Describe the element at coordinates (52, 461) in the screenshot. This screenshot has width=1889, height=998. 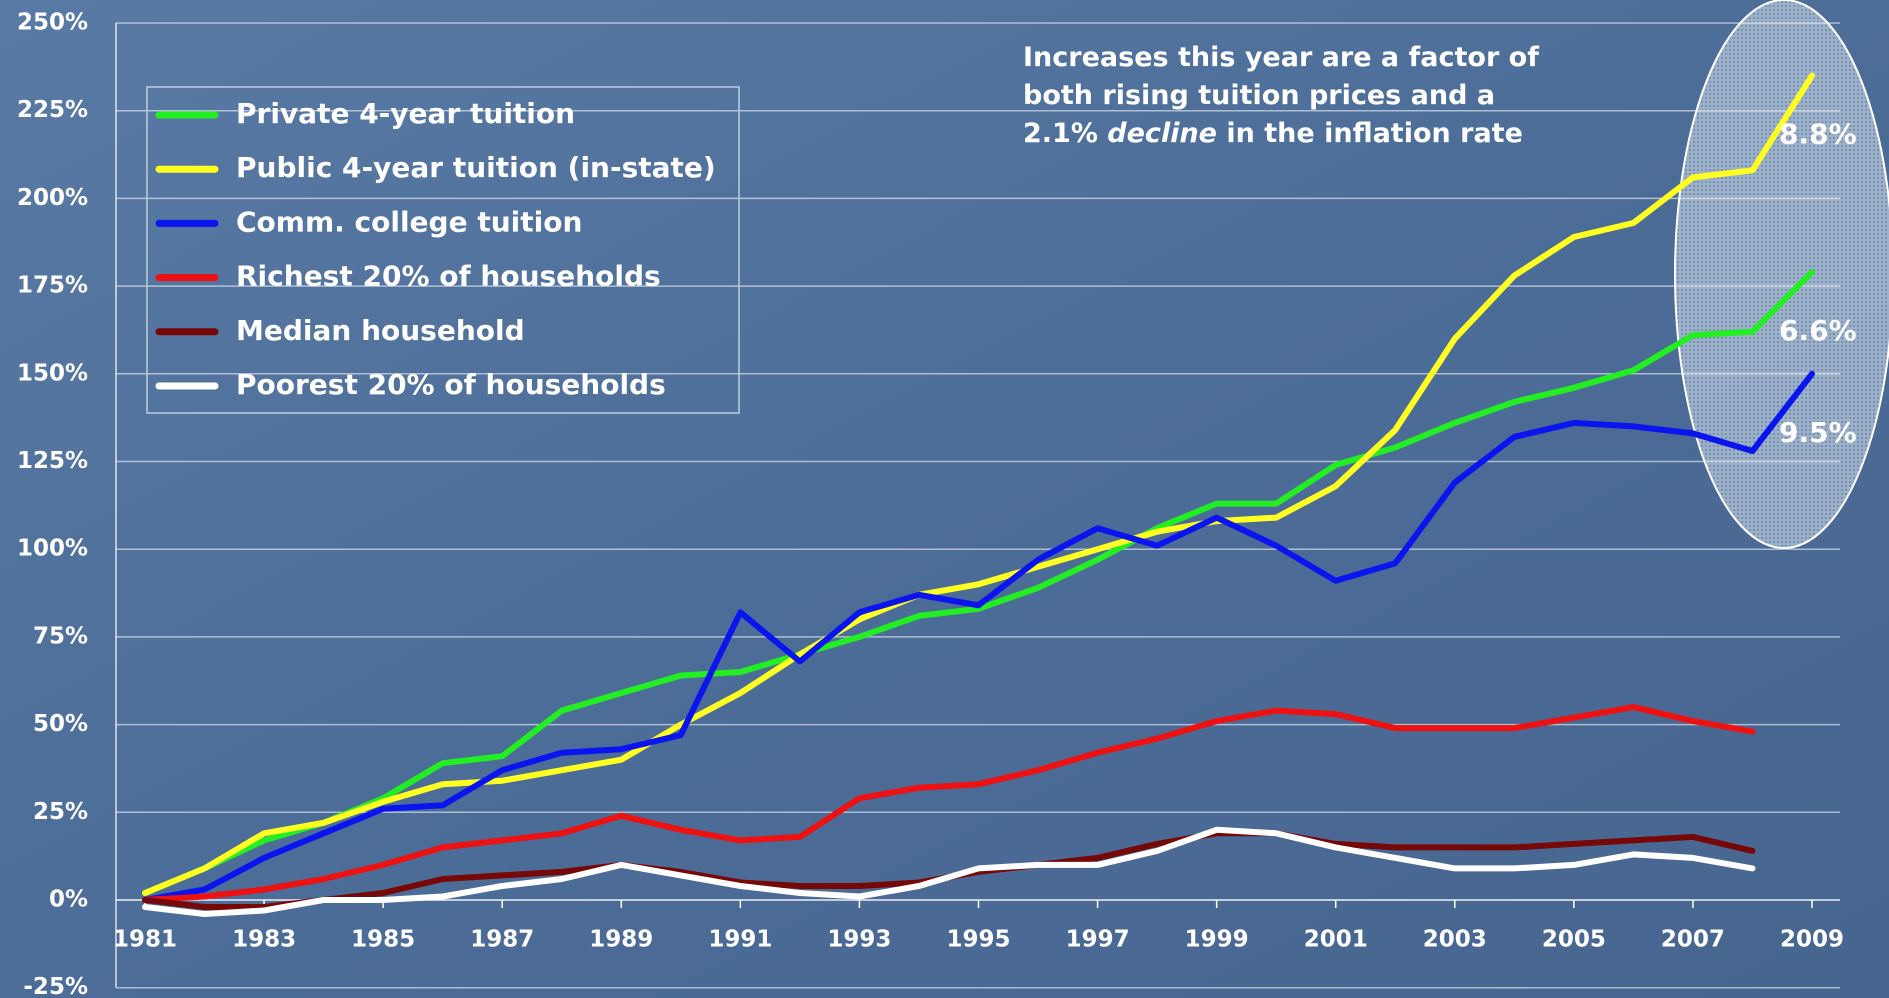
I see `y-tick-label: 125%` at that location.